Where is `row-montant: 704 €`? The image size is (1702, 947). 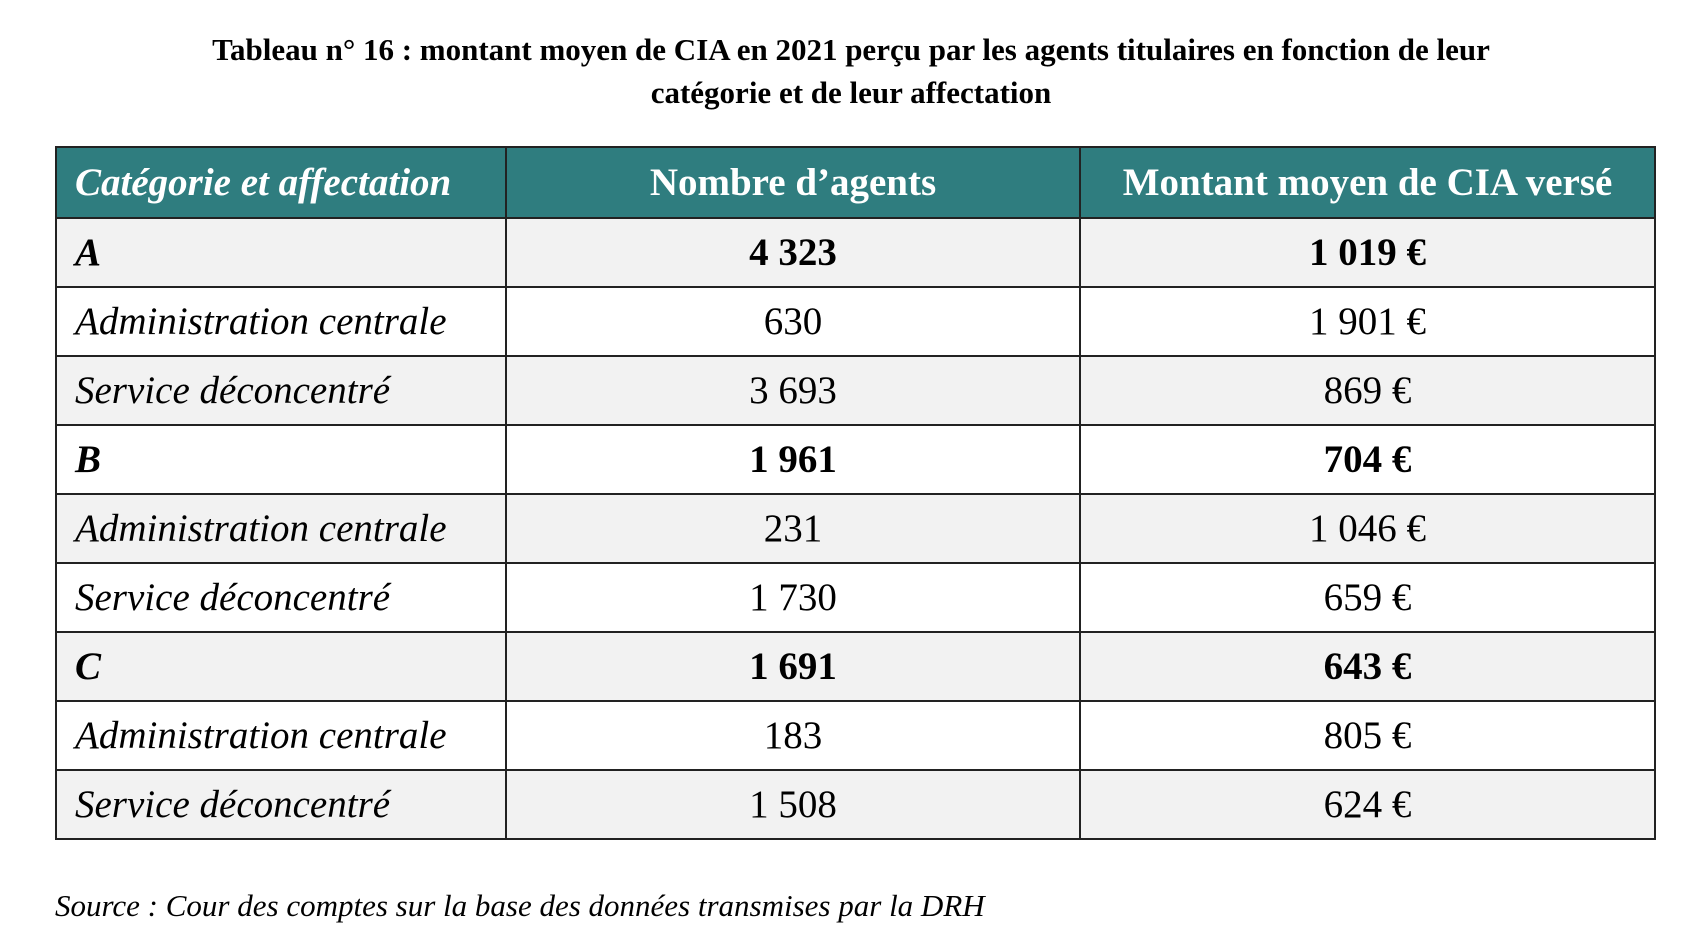 row-montant: 704 € is located at coordinates (1367, 459).